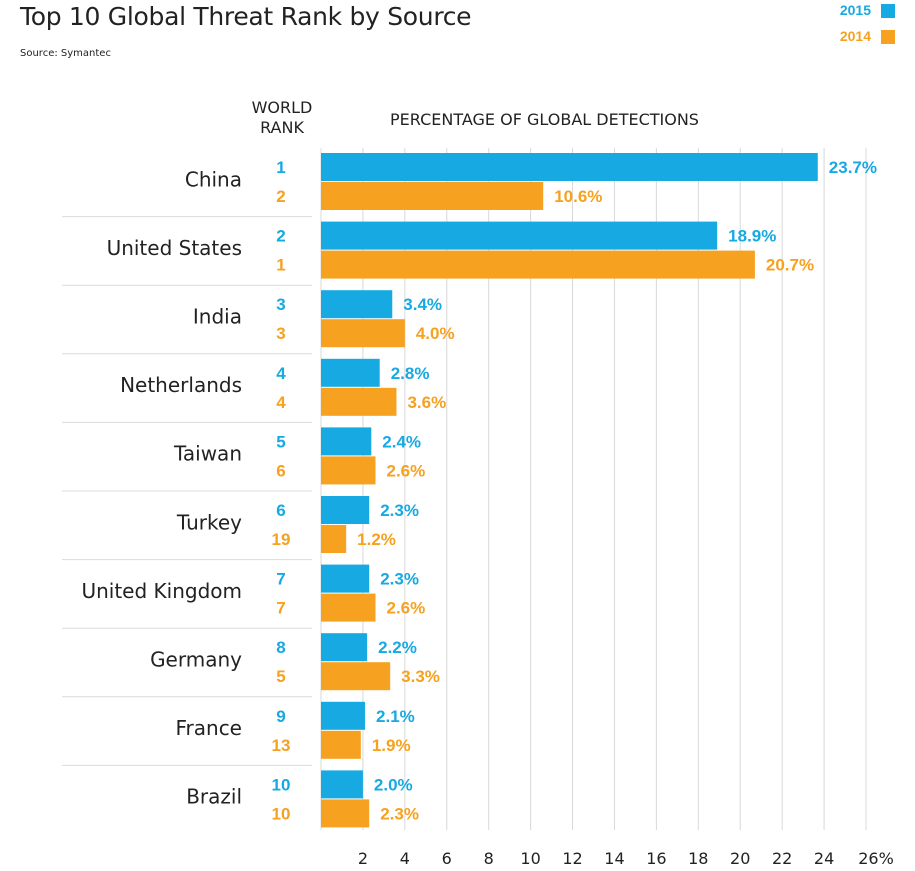 Image resolution: width=915 pixels, height=871 pixels. I want to click on rank-label-china-2014: 2, so click(280, 196).